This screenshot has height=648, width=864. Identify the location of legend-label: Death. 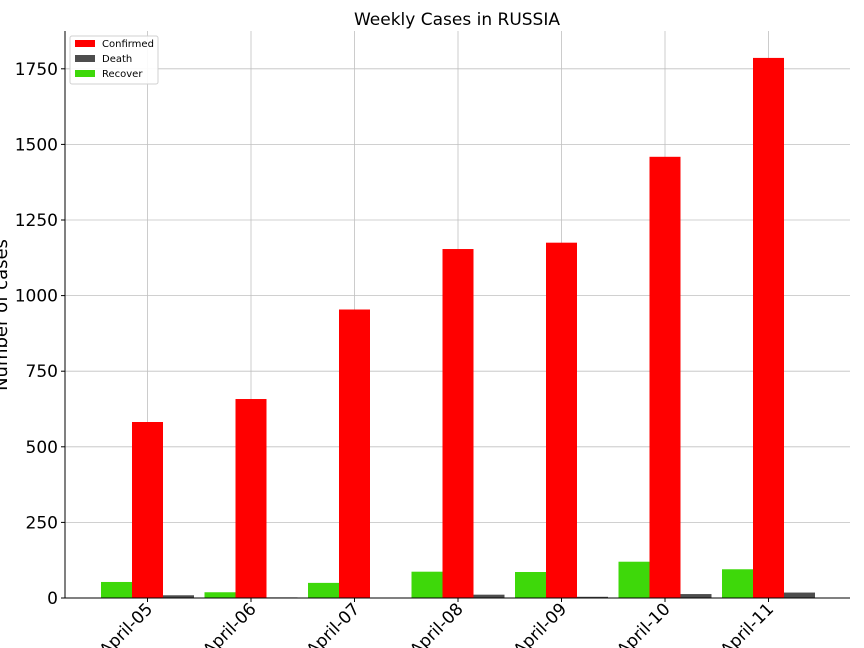
(117, 59).